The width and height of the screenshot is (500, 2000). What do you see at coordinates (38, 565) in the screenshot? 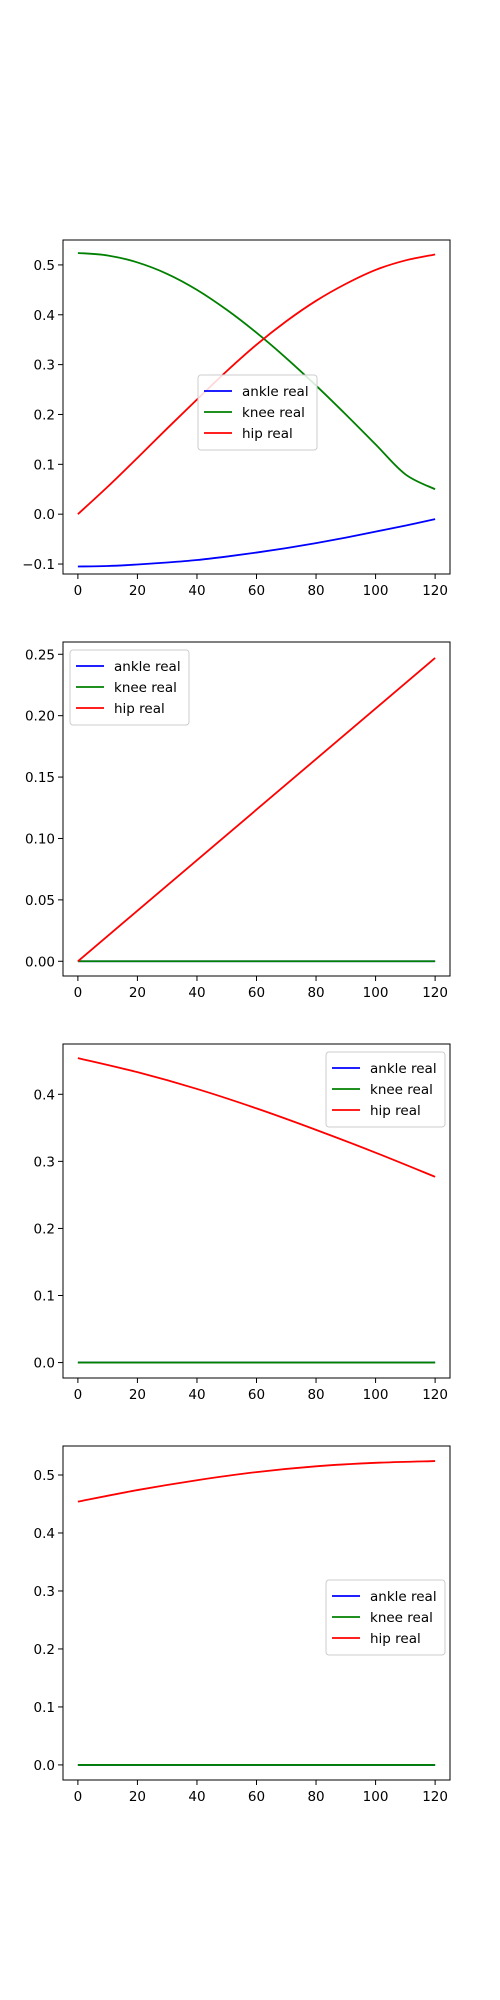
I see `y-tick-label: −0.1` at bounding box center [38, 565].